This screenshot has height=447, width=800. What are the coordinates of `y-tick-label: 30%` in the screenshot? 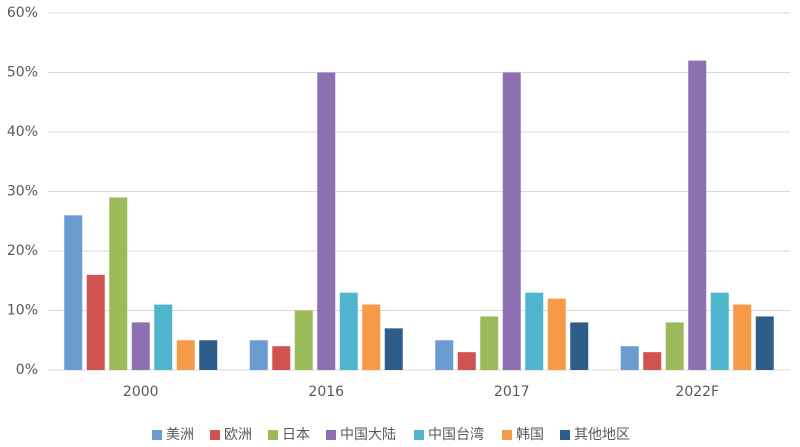 It's located at (22, 192).